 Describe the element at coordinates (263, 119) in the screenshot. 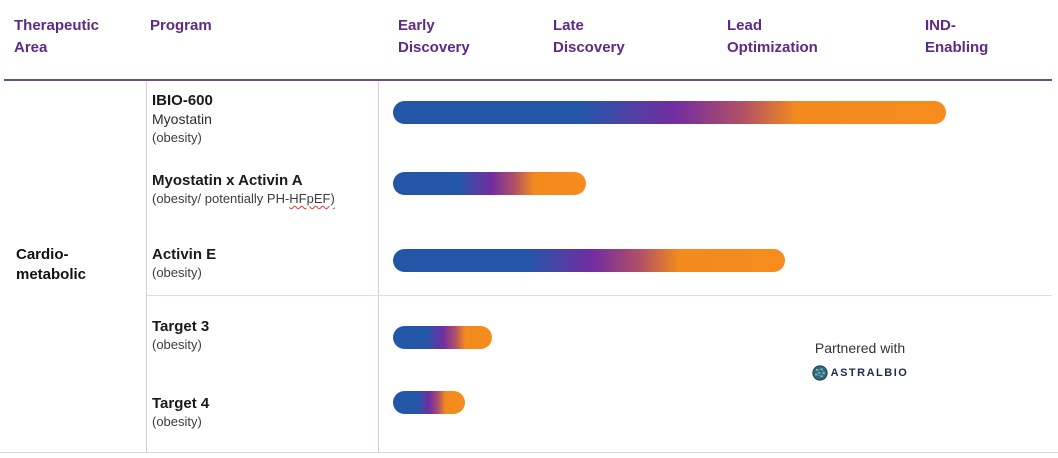

I see `program-cell: IBIO-600 Myostatin (obesity)` at that location.